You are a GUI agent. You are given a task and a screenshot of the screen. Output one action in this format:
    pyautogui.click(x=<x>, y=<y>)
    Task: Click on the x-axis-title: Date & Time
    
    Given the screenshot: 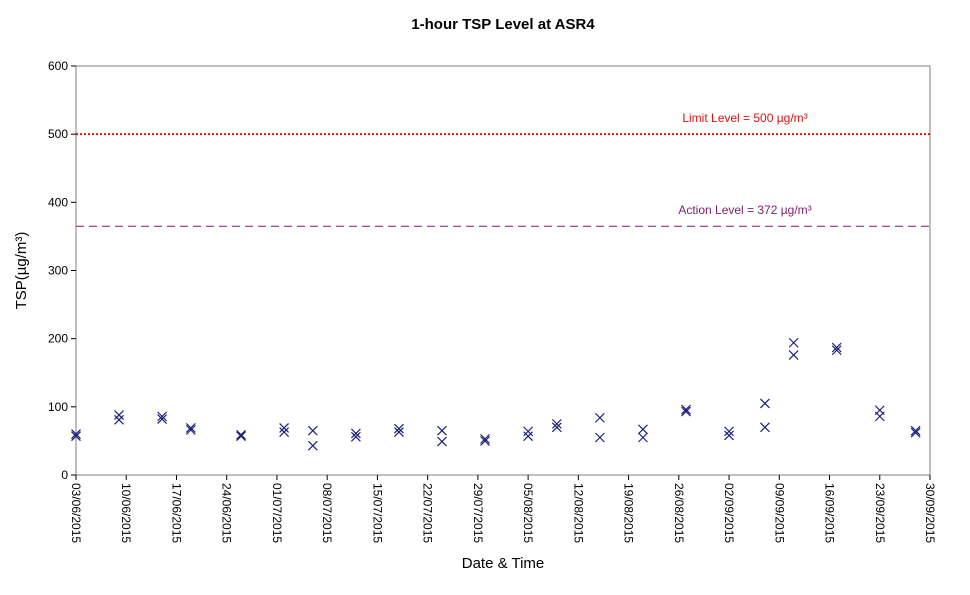 What is the action you would take?
    pyautogui.click(x=503, y=563)
    